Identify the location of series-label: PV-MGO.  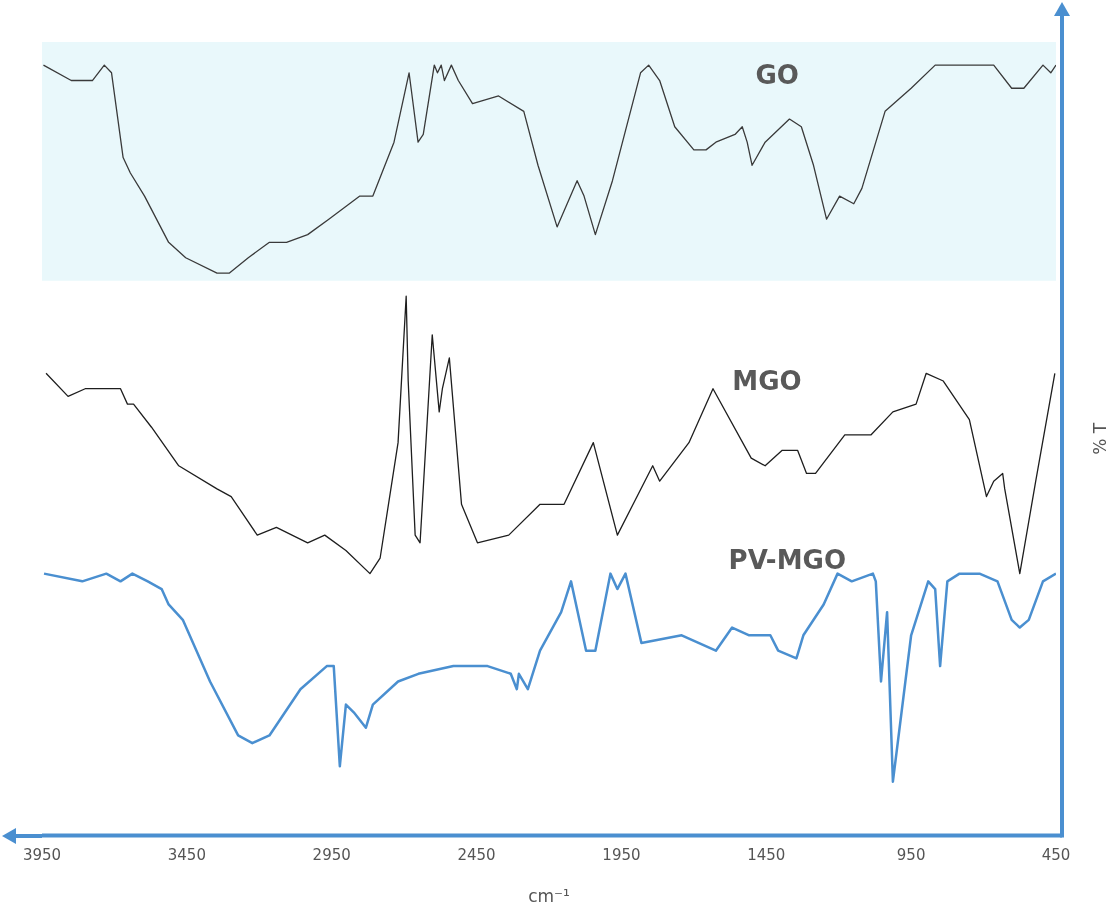
(787, 559).